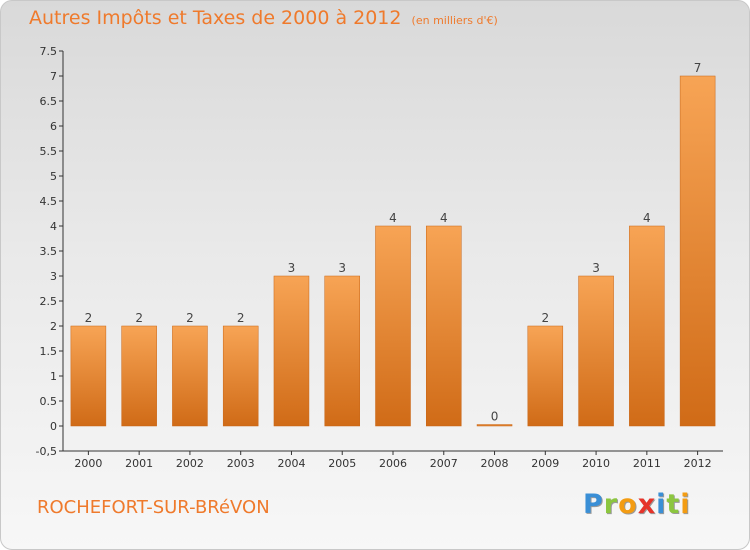 The height and width of the screenshot is (550, 750). I want to click on value-label-2004: 3, so click(292, 268).